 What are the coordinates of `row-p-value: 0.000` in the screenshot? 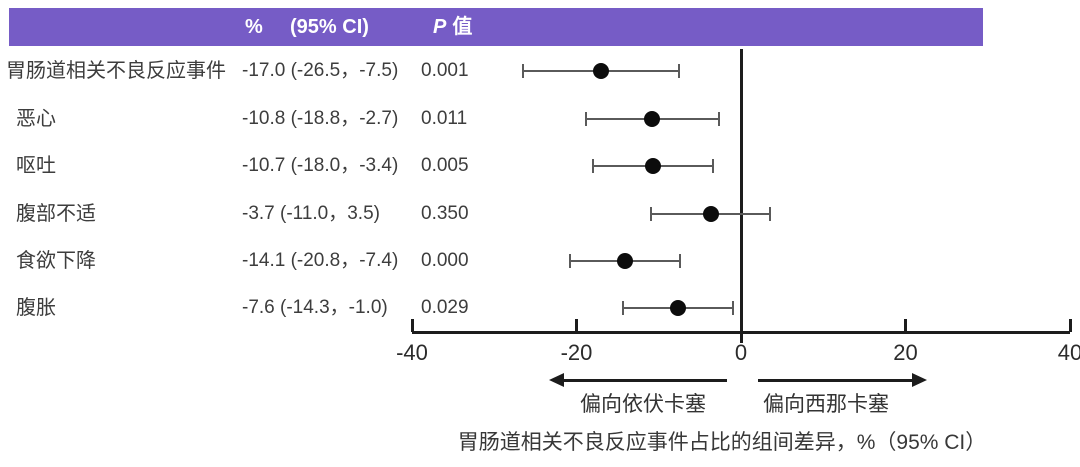 It's located at (445, 260).